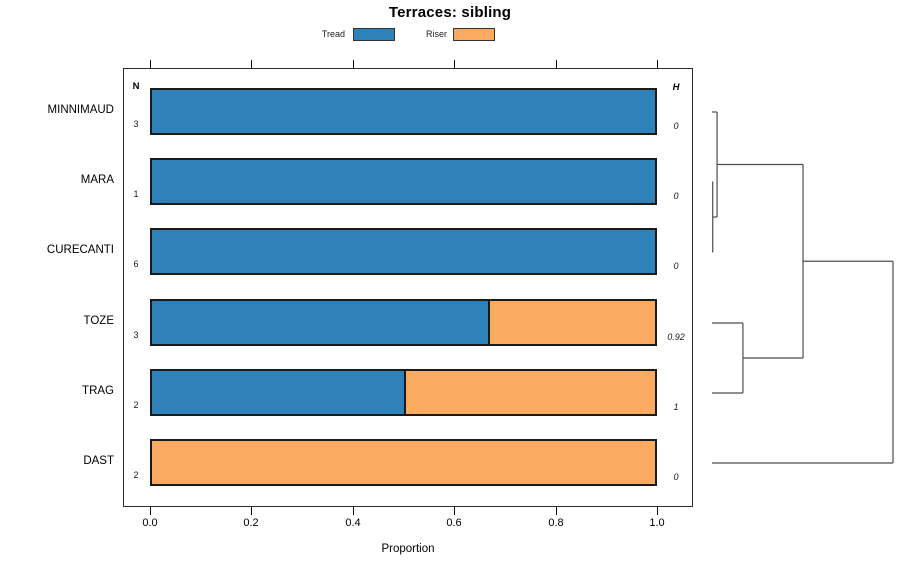  Describe the element at coordinates (676, 407) in the screenshot. I see `h-value: 1` at that location.